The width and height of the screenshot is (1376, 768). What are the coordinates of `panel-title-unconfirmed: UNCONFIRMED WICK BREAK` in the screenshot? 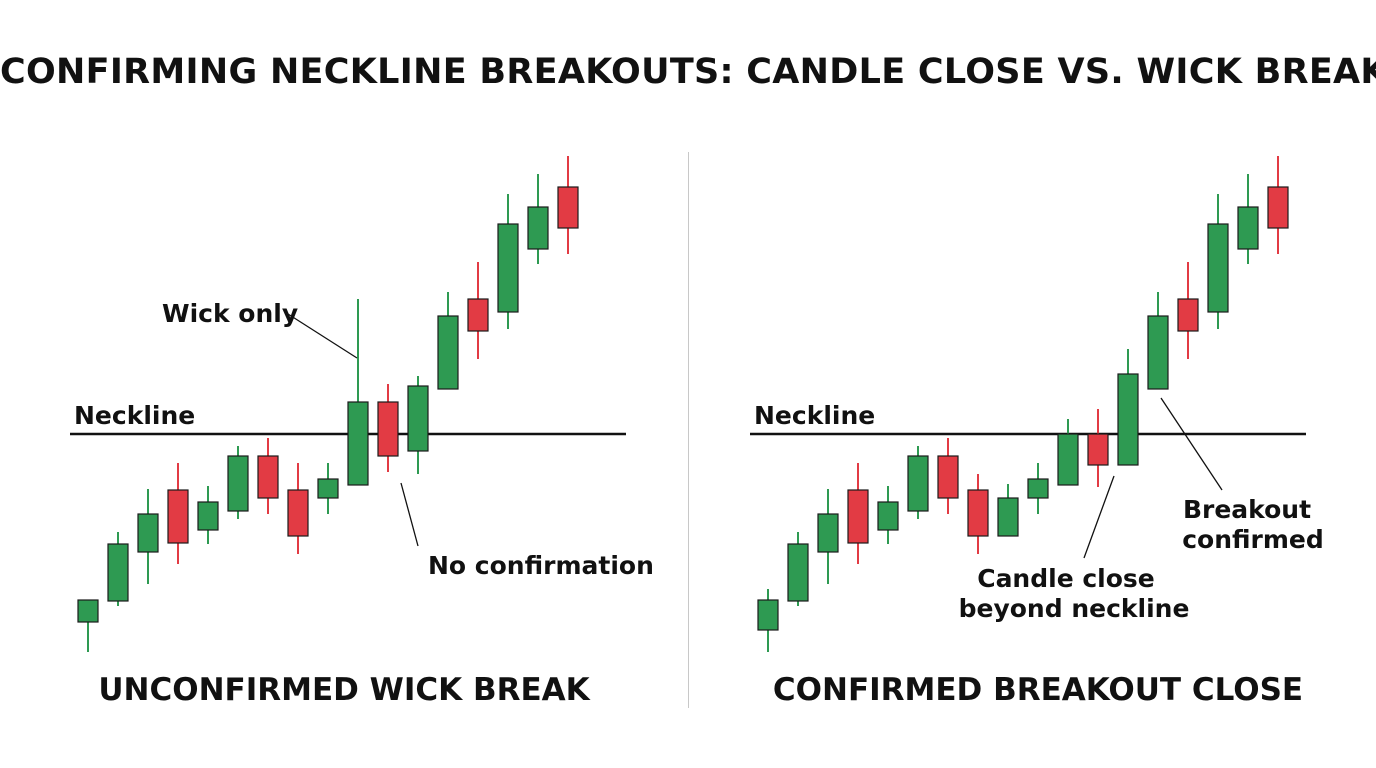 It's located at (344, 690).